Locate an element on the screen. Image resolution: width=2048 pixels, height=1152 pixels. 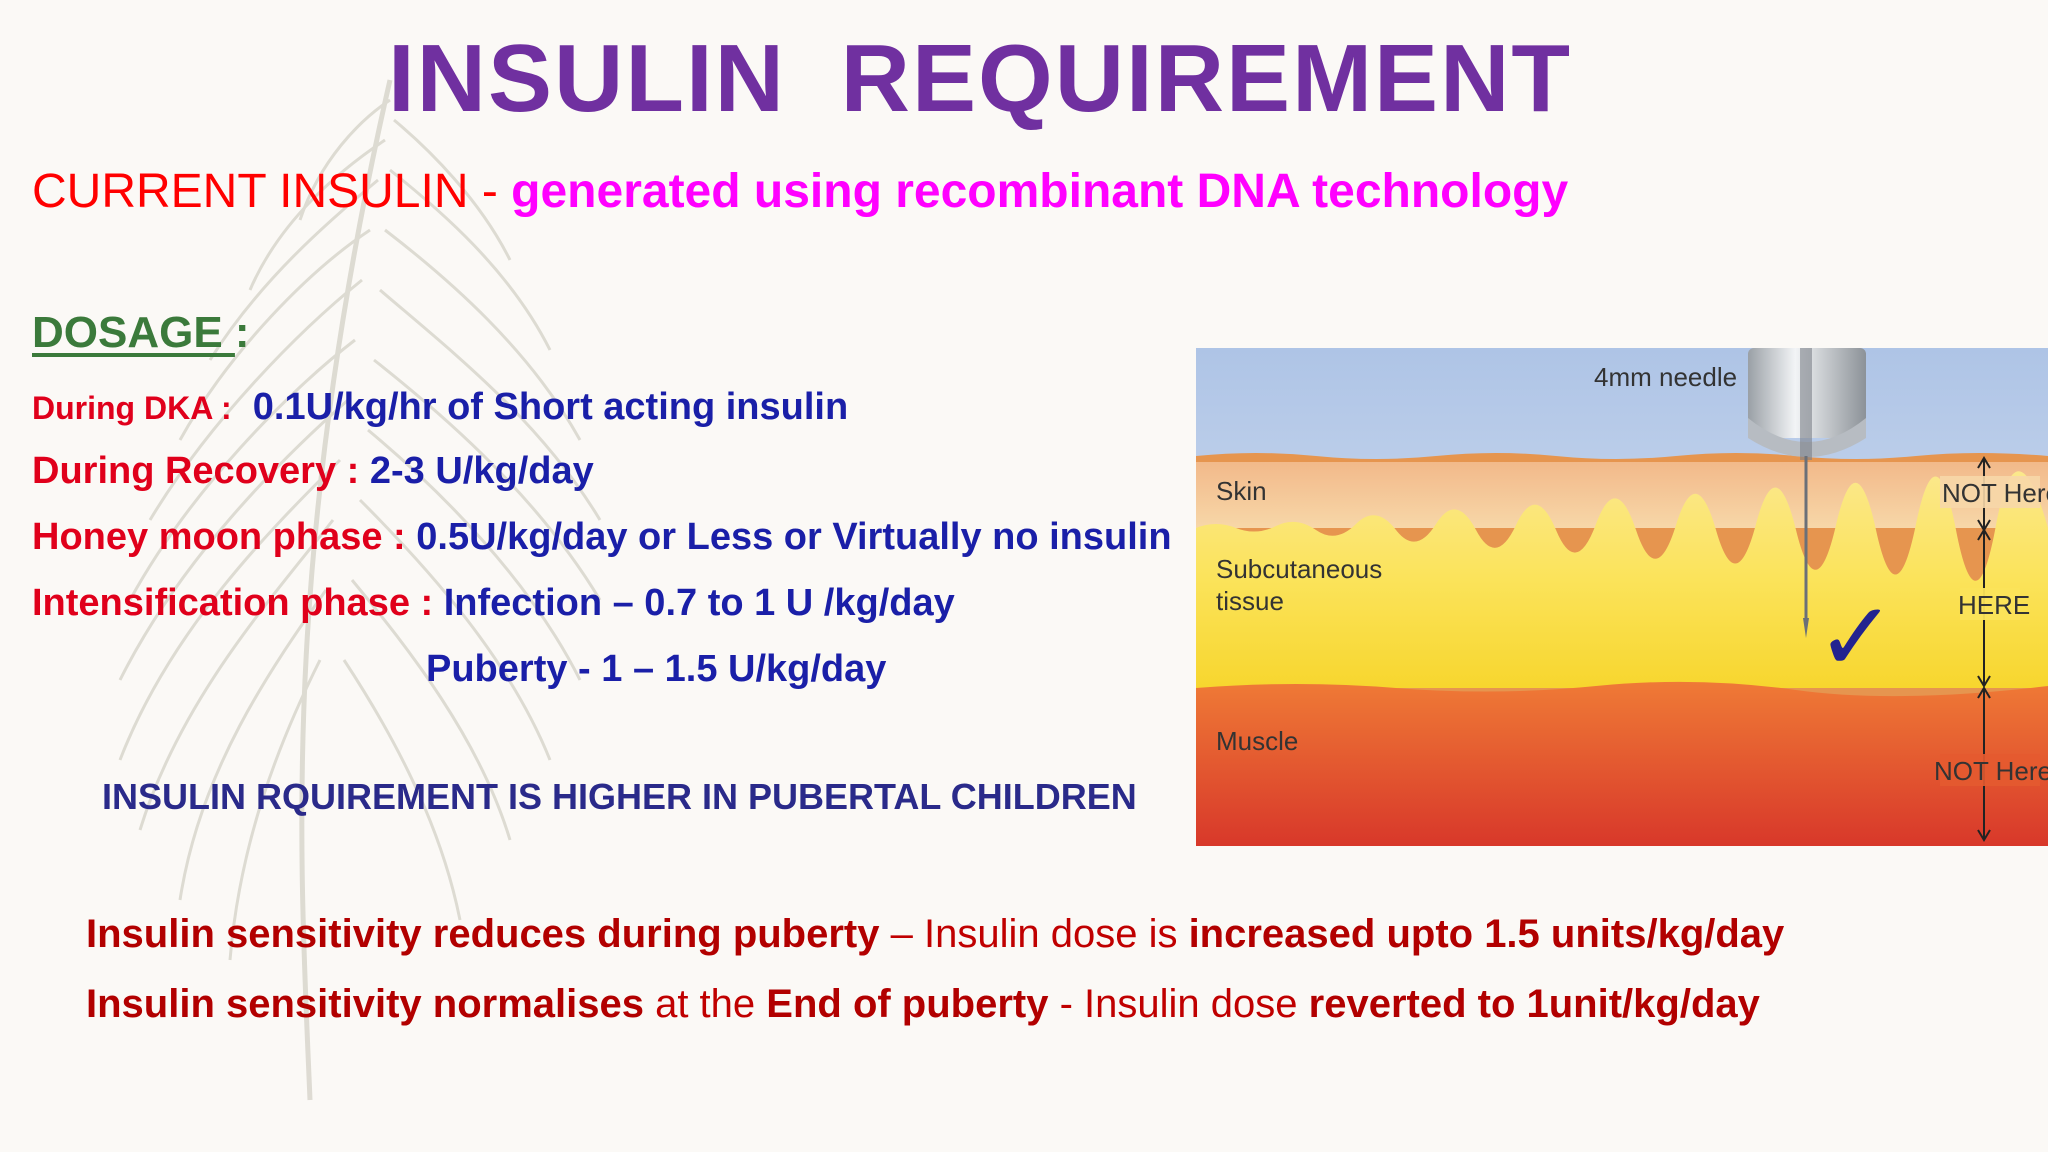
dosage-heading-word: DOSAGE is located at coordinates (133, 332).